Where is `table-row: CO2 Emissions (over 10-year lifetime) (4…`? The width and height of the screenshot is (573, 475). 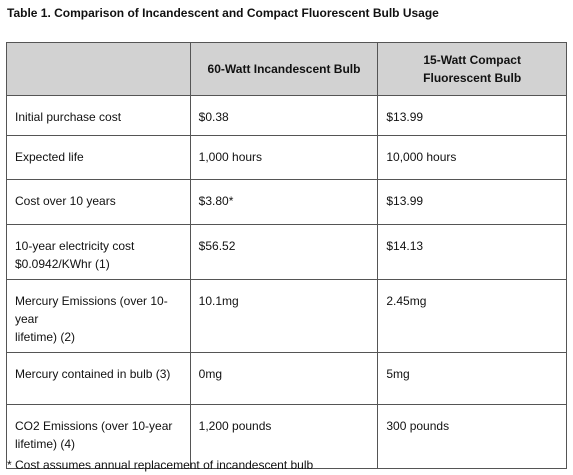
table-row: CO2 Emissions (over 10-year lifetime) (4… is located at coordinates (286, 436).